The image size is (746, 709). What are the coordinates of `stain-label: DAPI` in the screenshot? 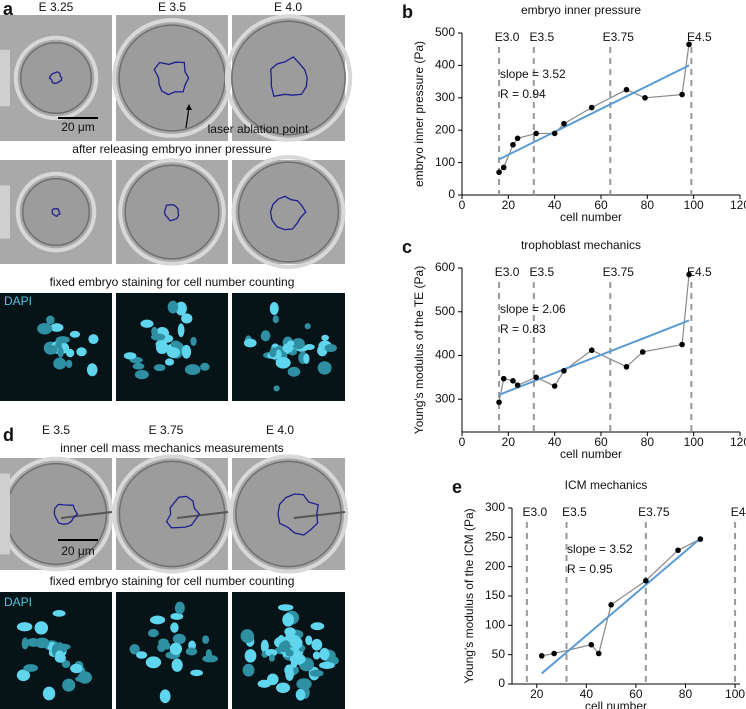 It's located at (18, 602).